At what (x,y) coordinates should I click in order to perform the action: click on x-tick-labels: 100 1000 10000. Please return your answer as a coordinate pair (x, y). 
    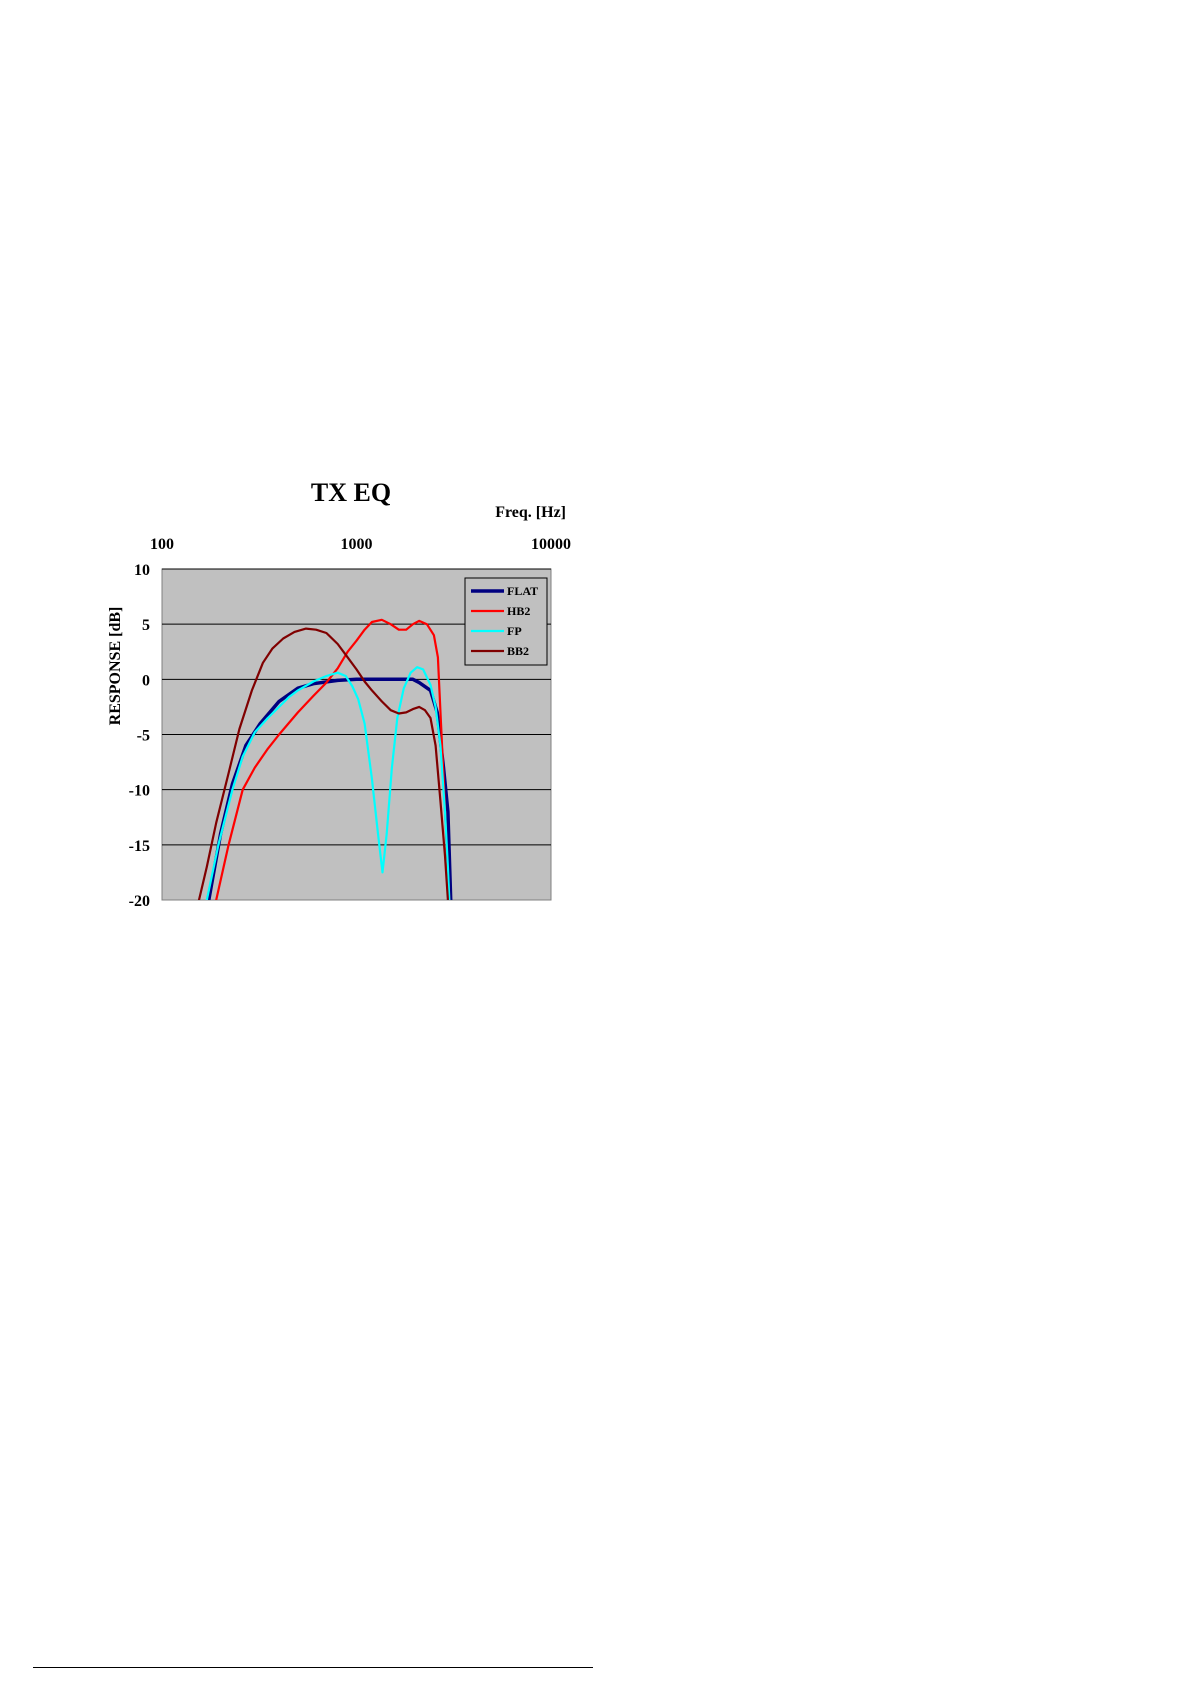
    Looking at the image, I should click on (360, 544).